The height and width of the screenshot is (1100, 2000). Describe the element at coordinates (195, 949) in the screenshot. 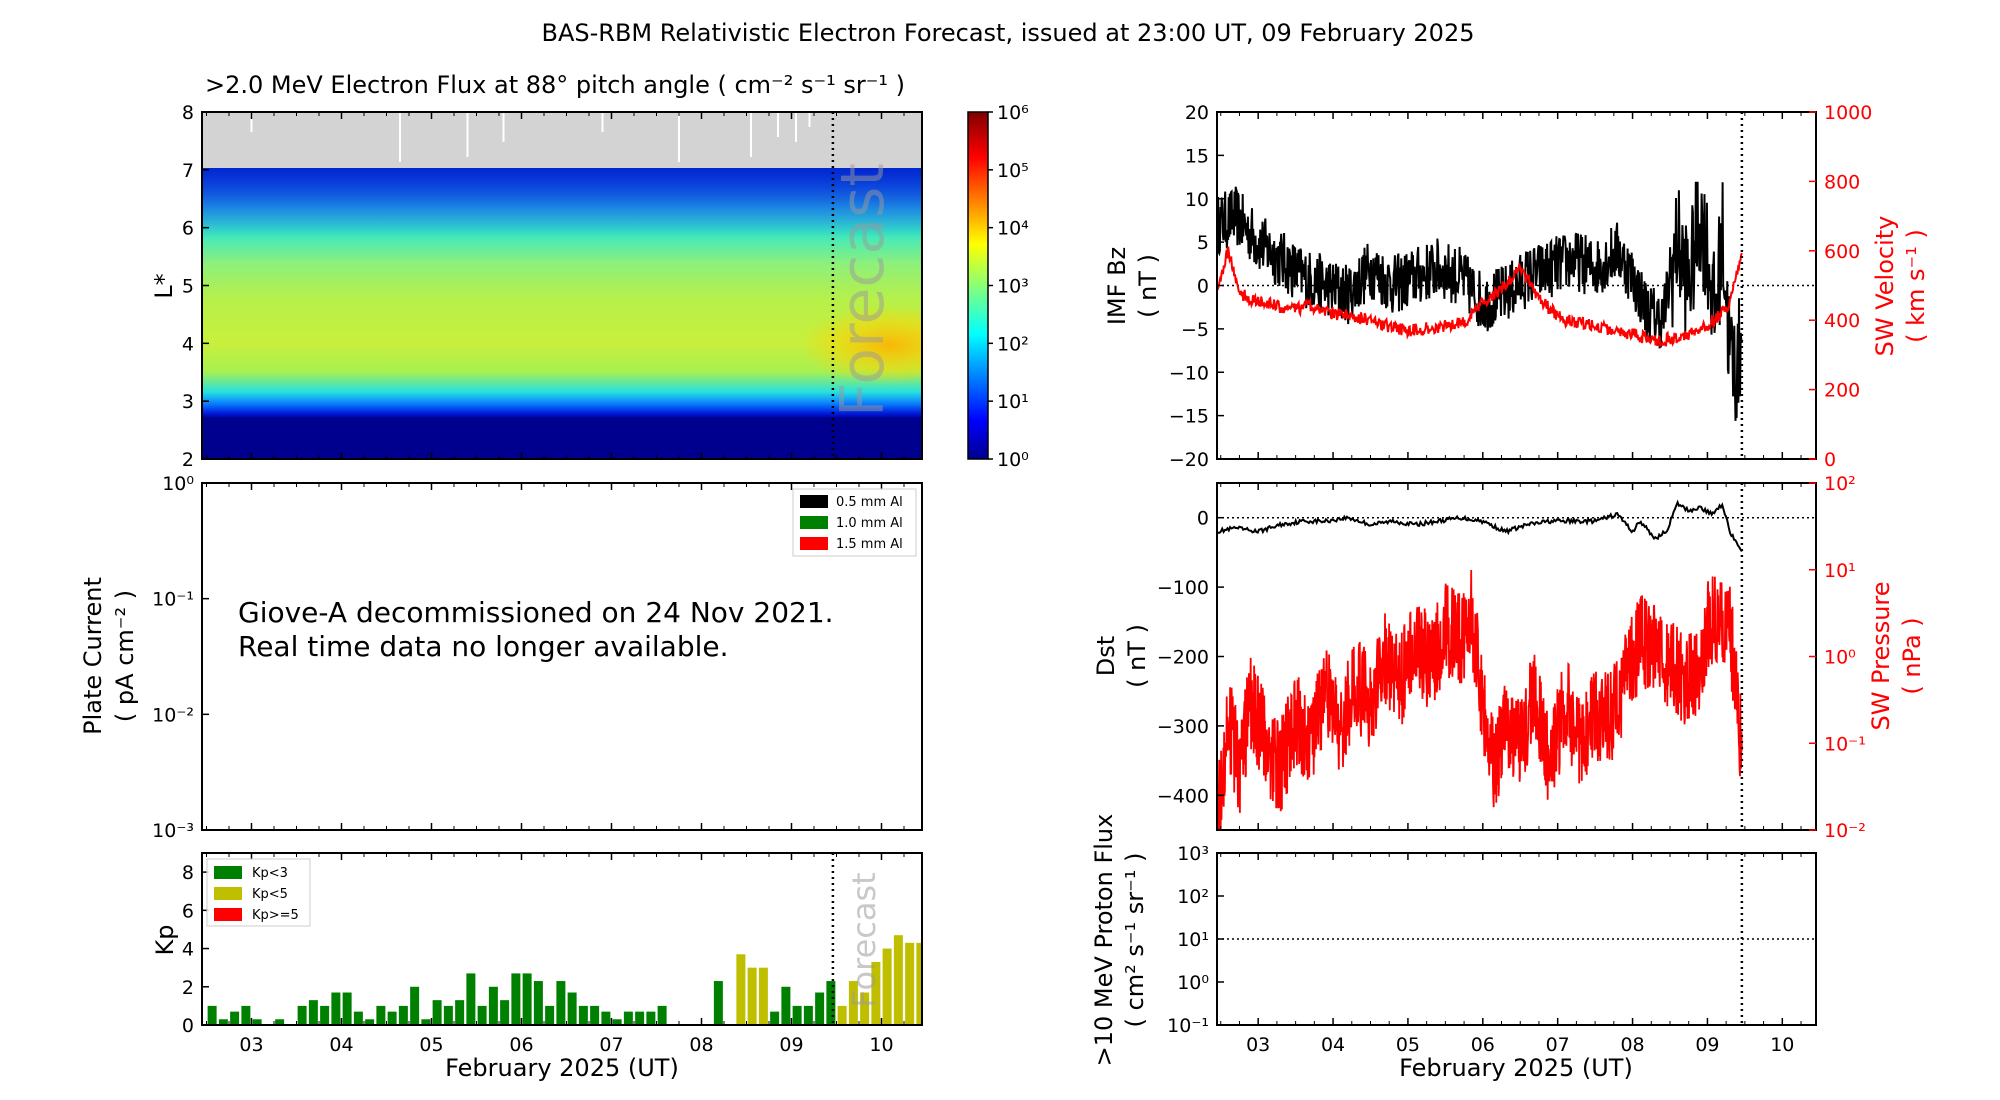

I see `kp-y-ticks: 0 2 4 6 8` at that location.